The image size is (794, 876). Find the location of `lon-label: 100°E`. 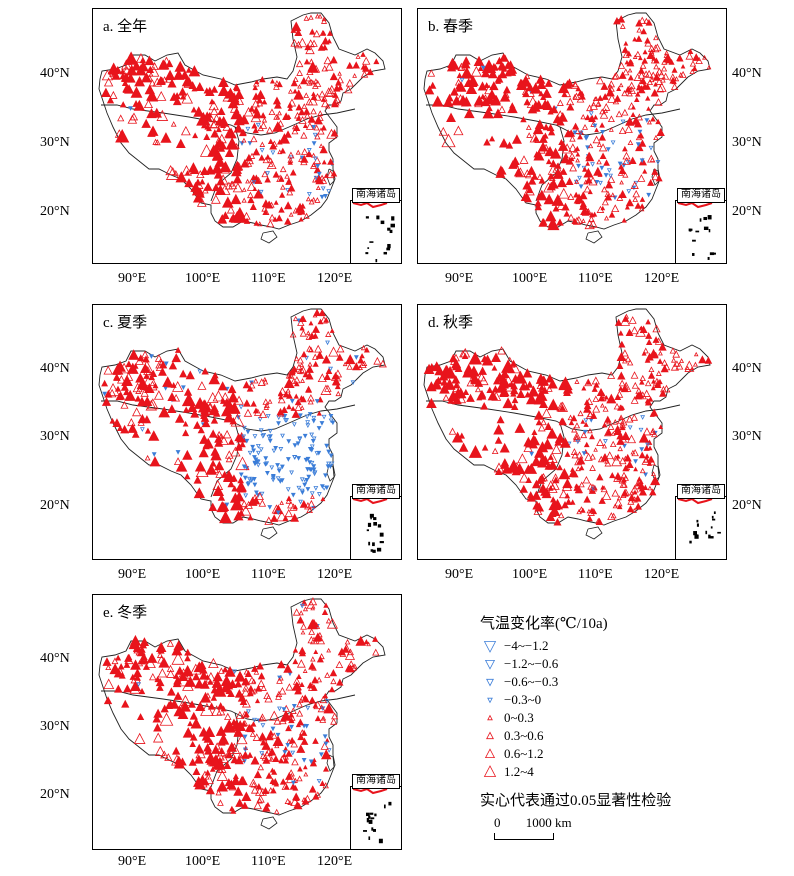

lon-label: 100°E is located at coordinates (203, 861).